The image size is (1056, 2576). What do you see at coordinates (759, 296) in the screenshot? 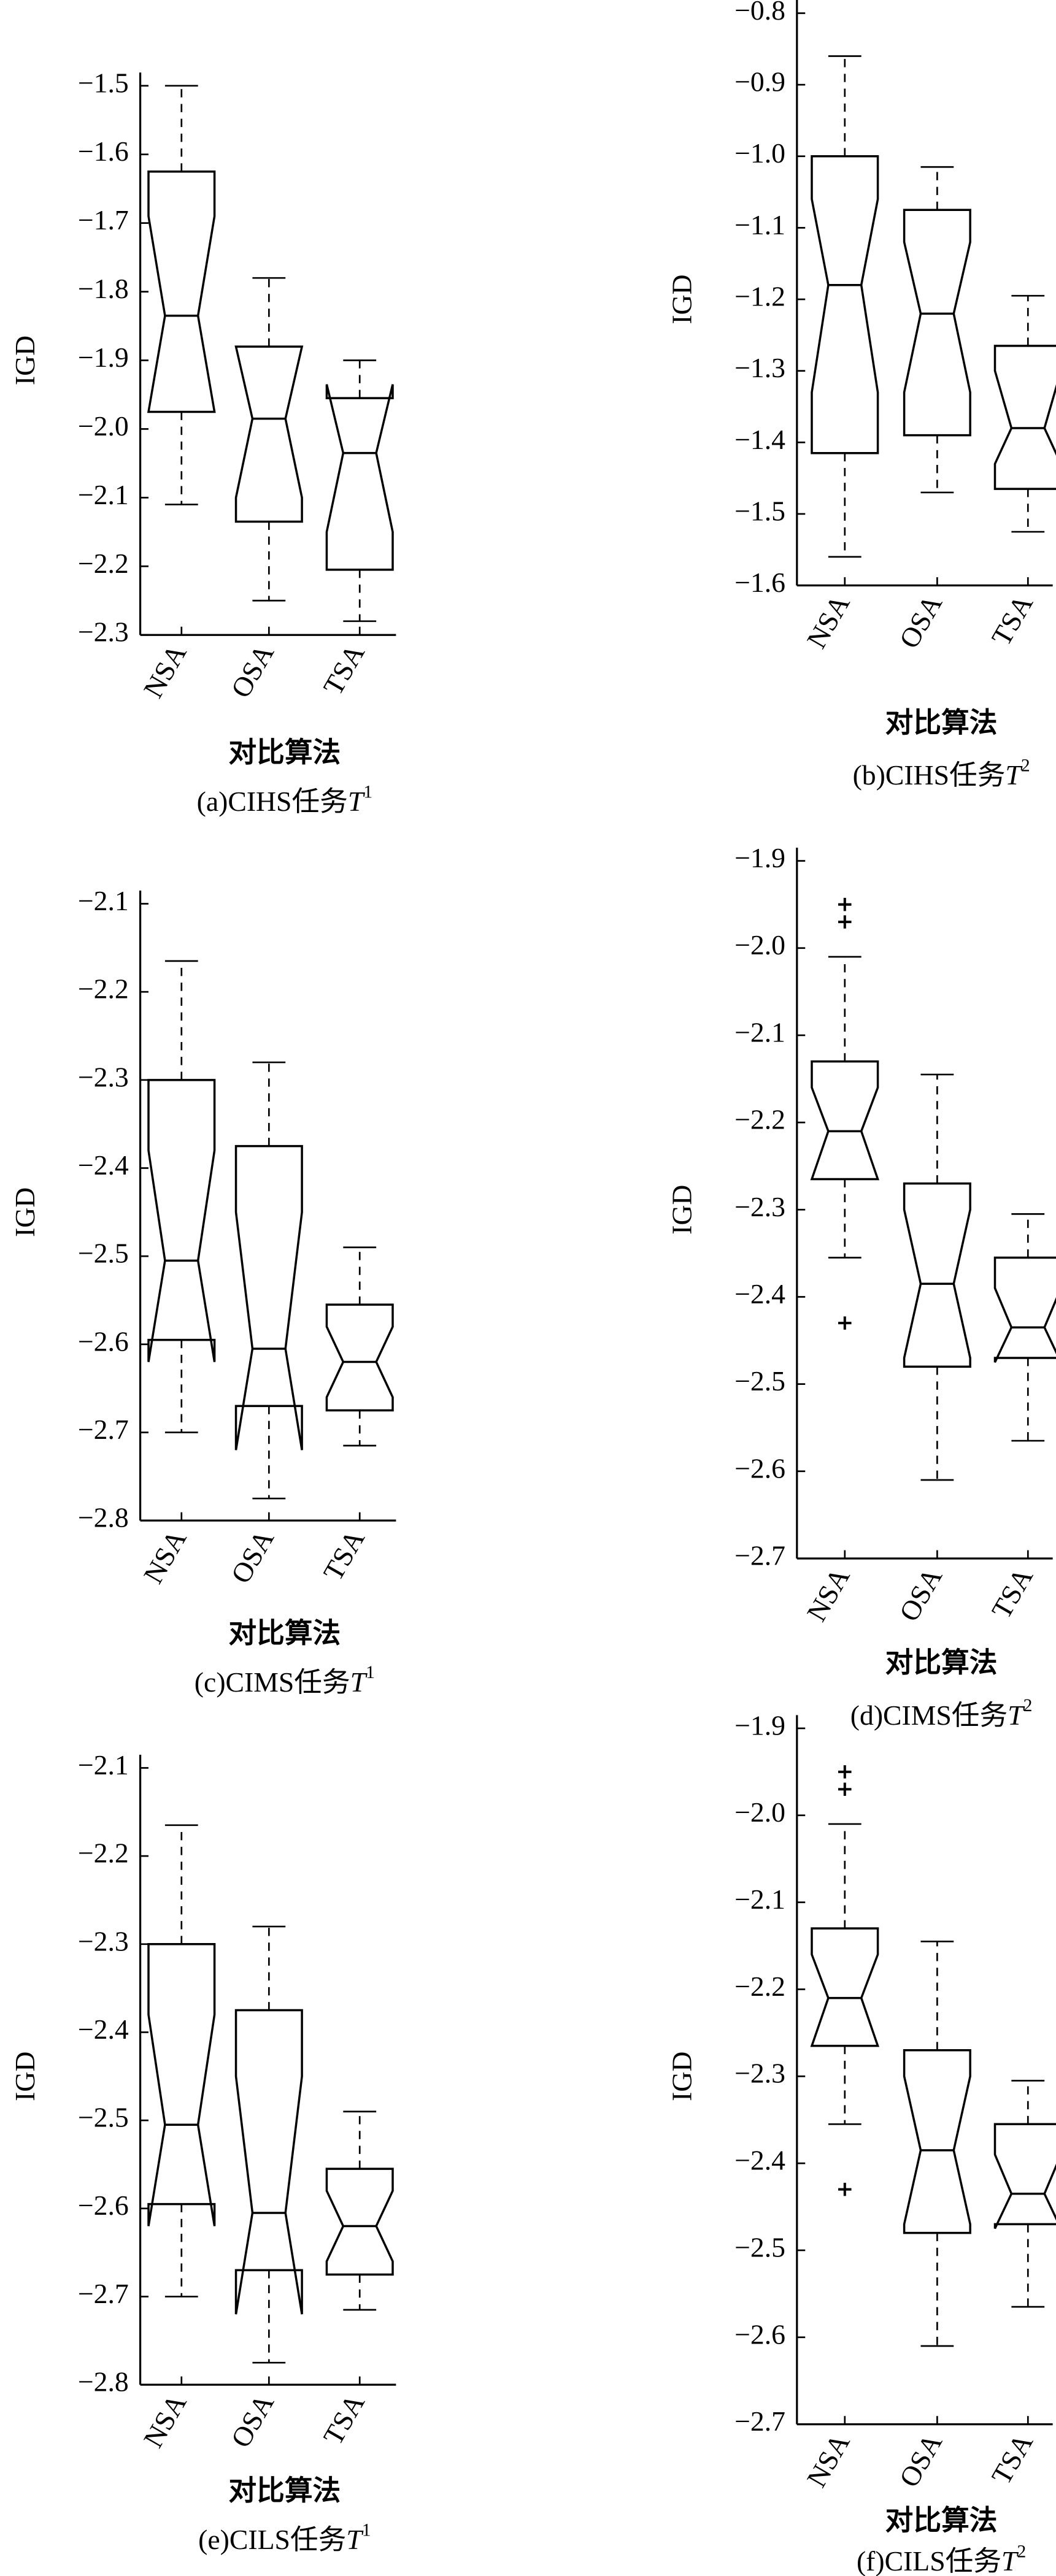
I see `y-tick-label: −1.2` at bounding box center [759, 296].